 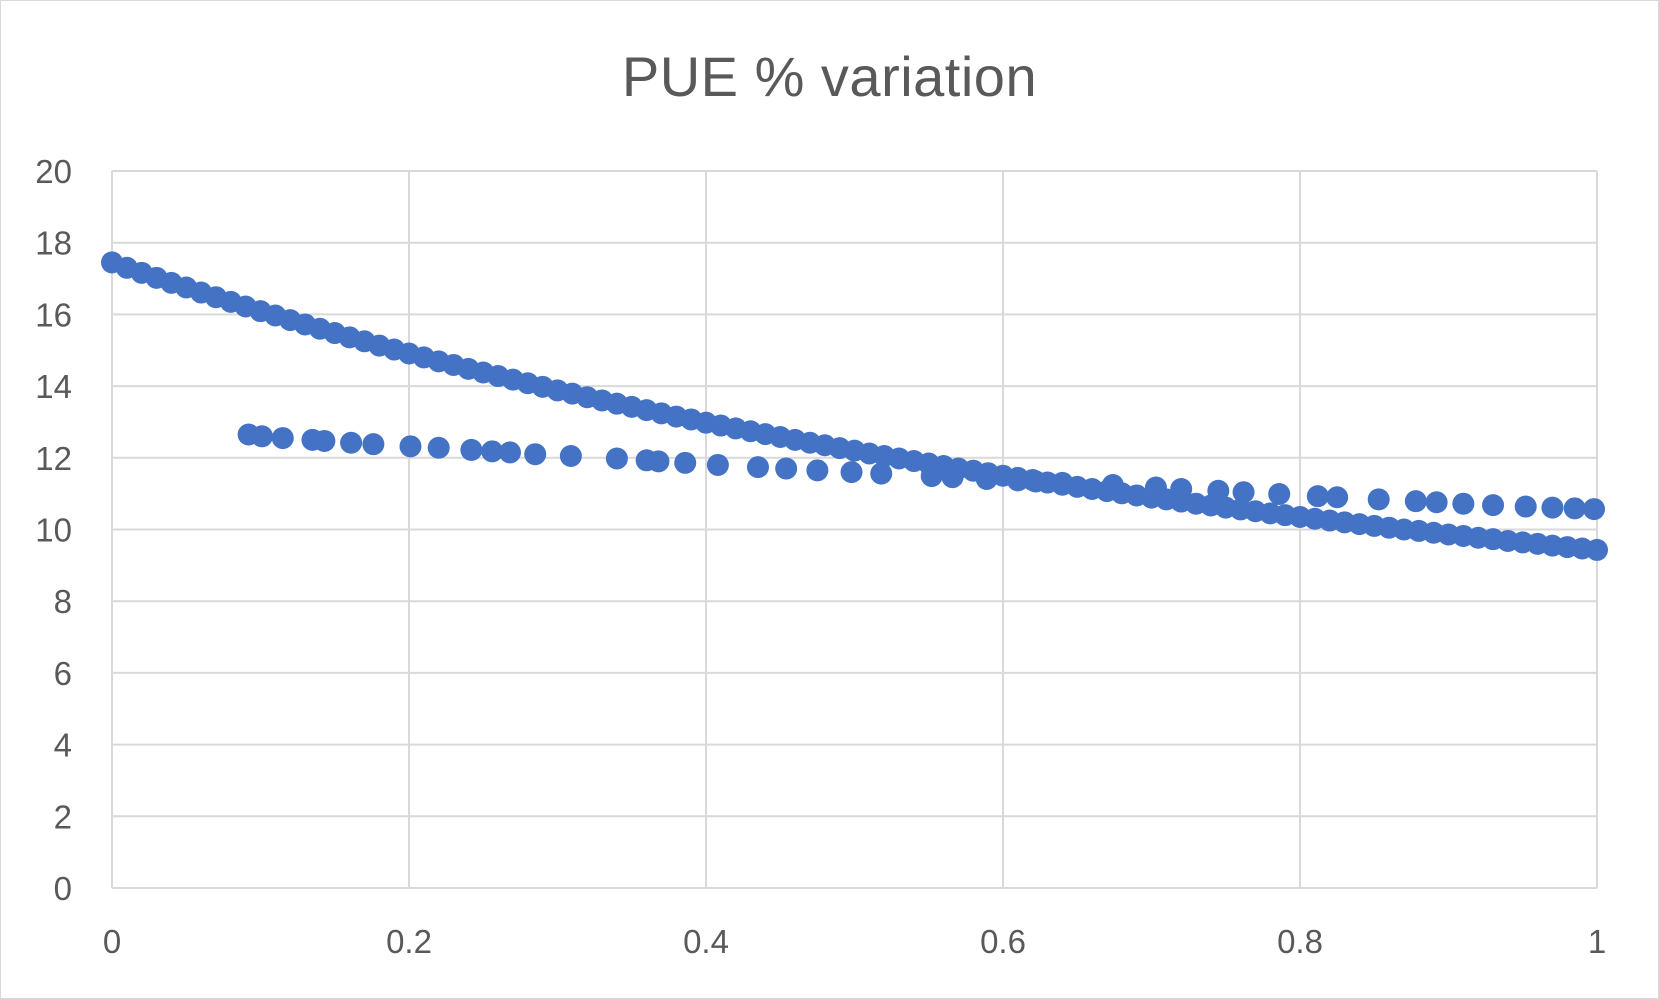 I want to click on scatter-point-series1, so click(x=1597, y=549).